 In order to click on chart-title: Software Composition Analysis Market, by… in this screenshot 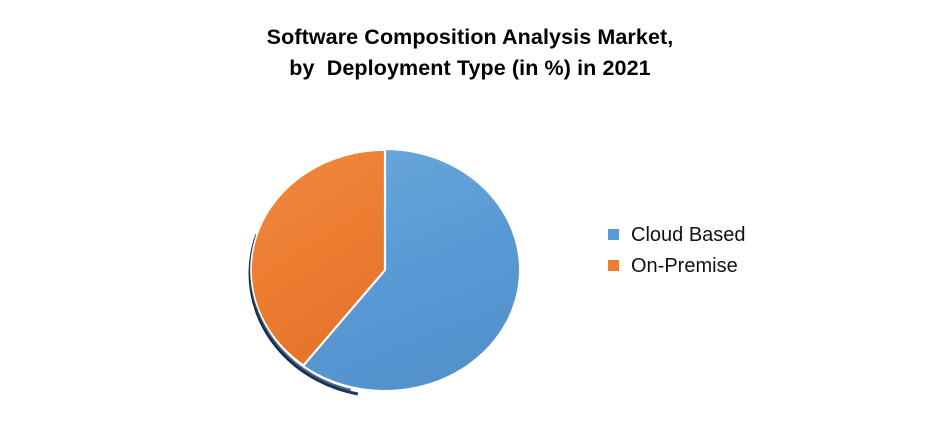, I will do `click(470, 53)`.